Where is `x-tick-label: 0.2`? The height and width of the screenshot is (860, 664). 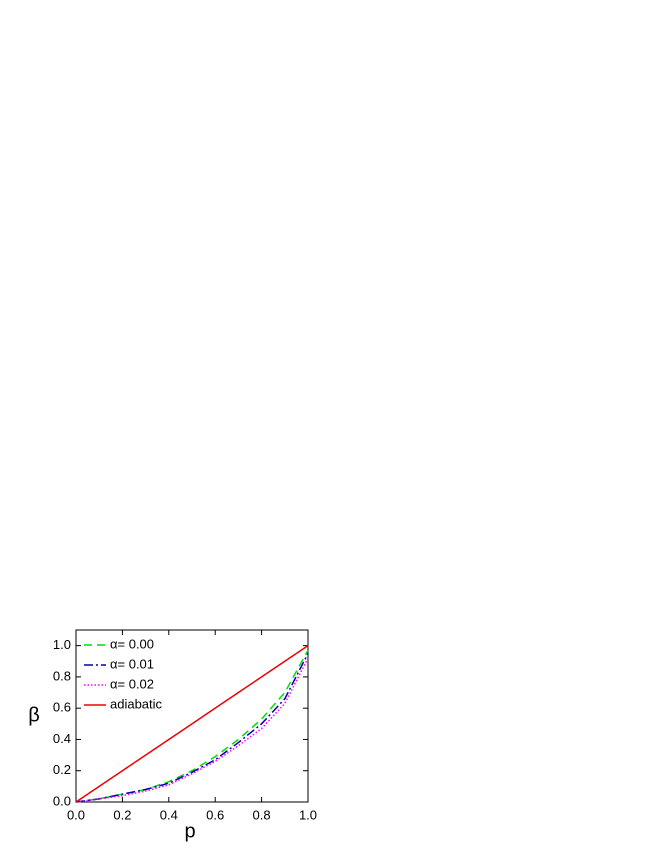
x-tick-label: 0.2 is located at coordinates (122, 814).